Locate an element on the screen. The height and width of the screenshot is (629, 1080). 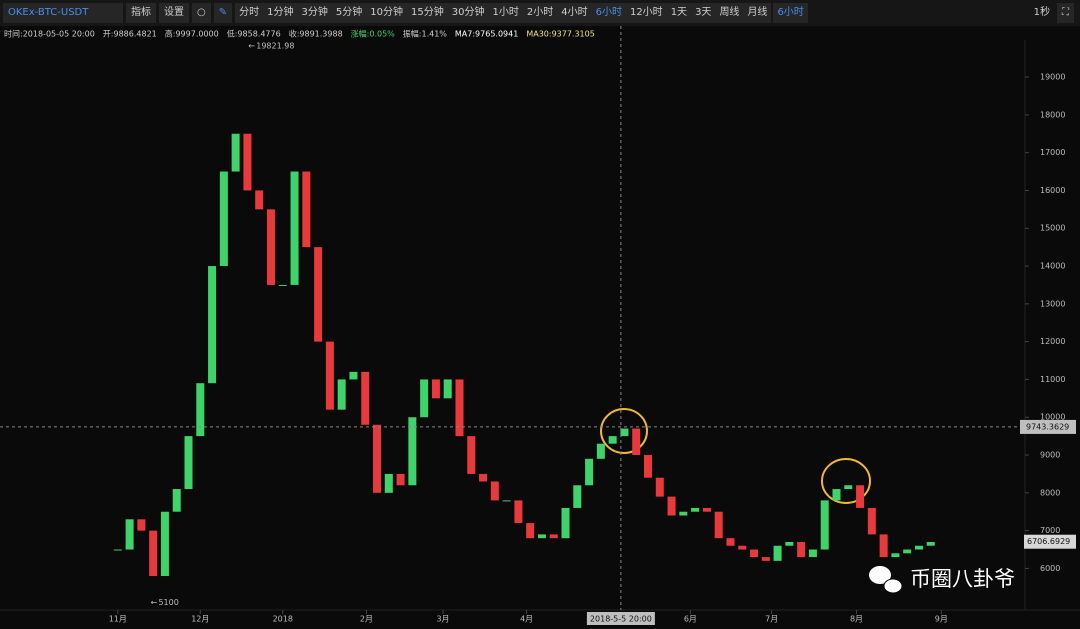
period-button: 3分钟 is located at coordinates (314, 12).